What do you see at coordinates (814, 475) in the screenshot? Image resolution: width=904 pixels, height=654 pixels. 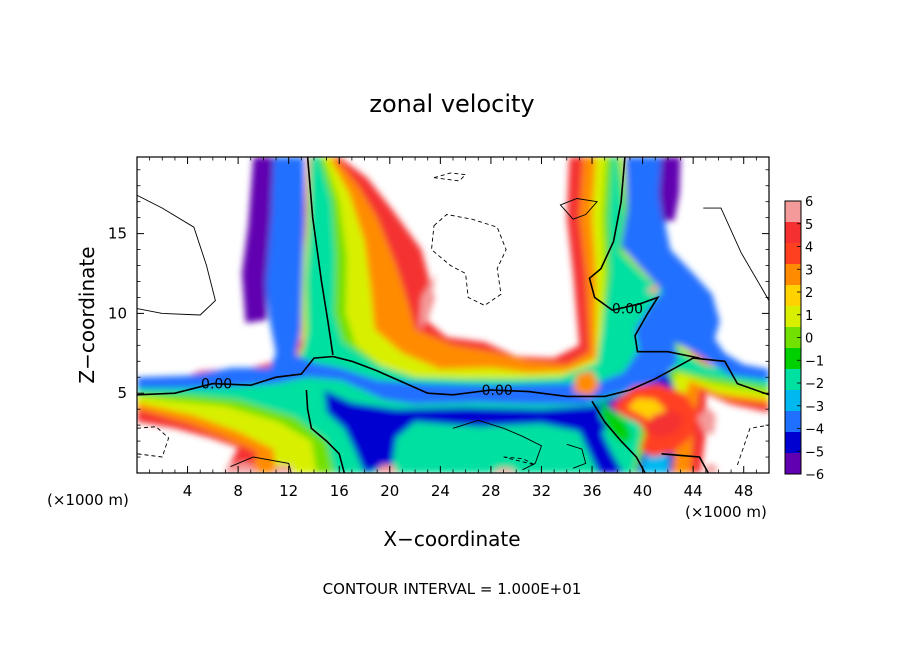 I see `colorbar-label: −6` at bounding box center [814, 475].